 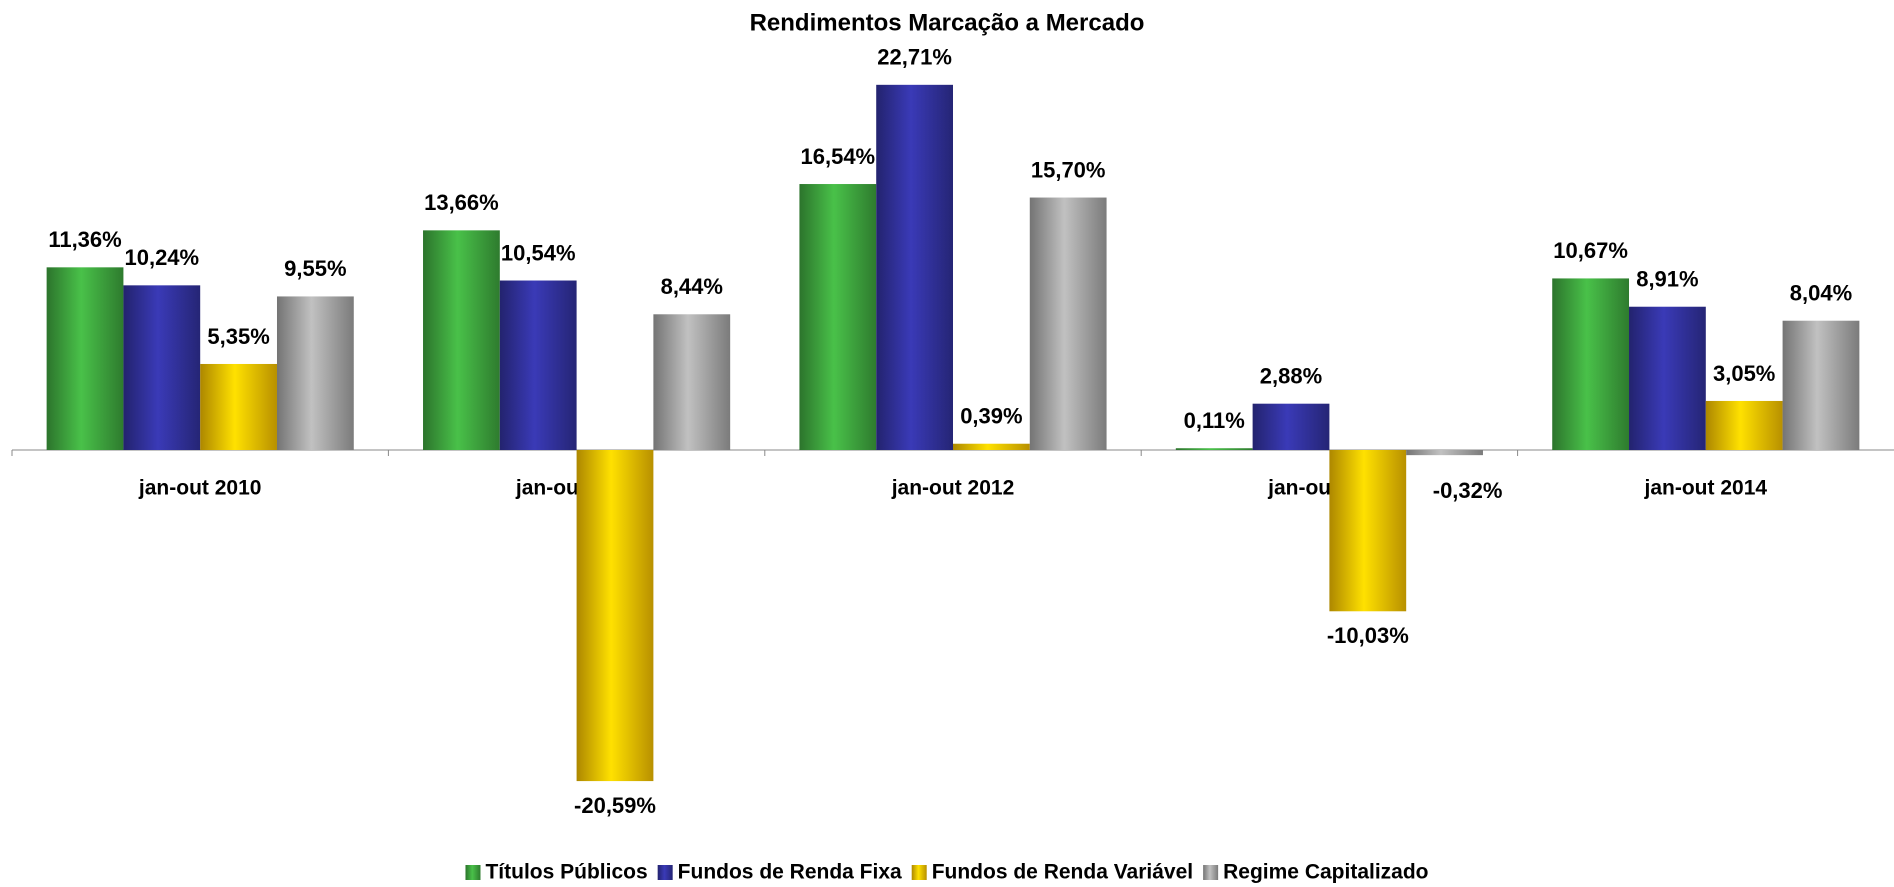 What do you see at coordinates (161, 257) in the screenshot?
I see `data-label: 10,24%` at bounding box center [161, 257].